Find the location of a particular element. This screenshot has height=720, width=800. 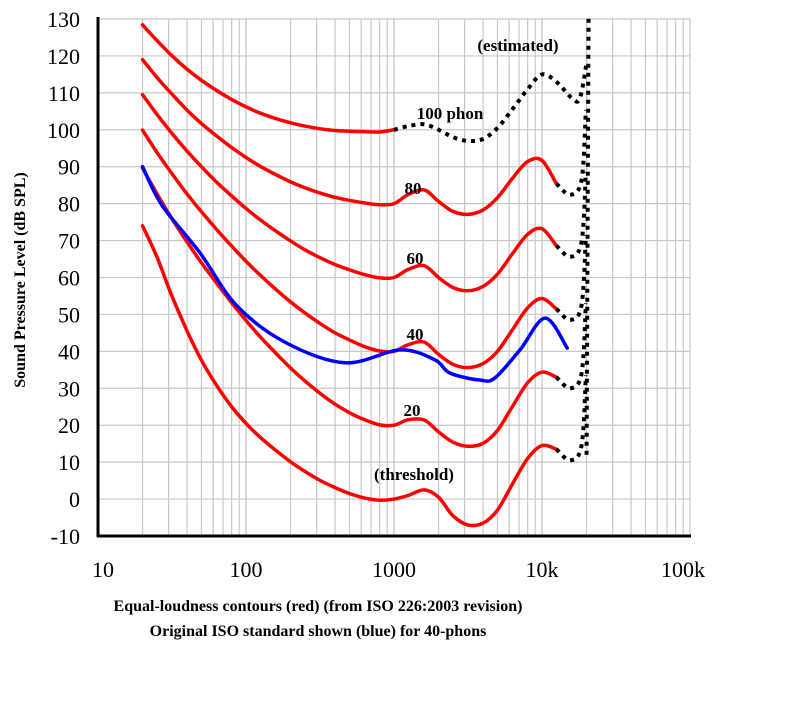

y-tick-label: 50 is located at coordinates (69, 314).